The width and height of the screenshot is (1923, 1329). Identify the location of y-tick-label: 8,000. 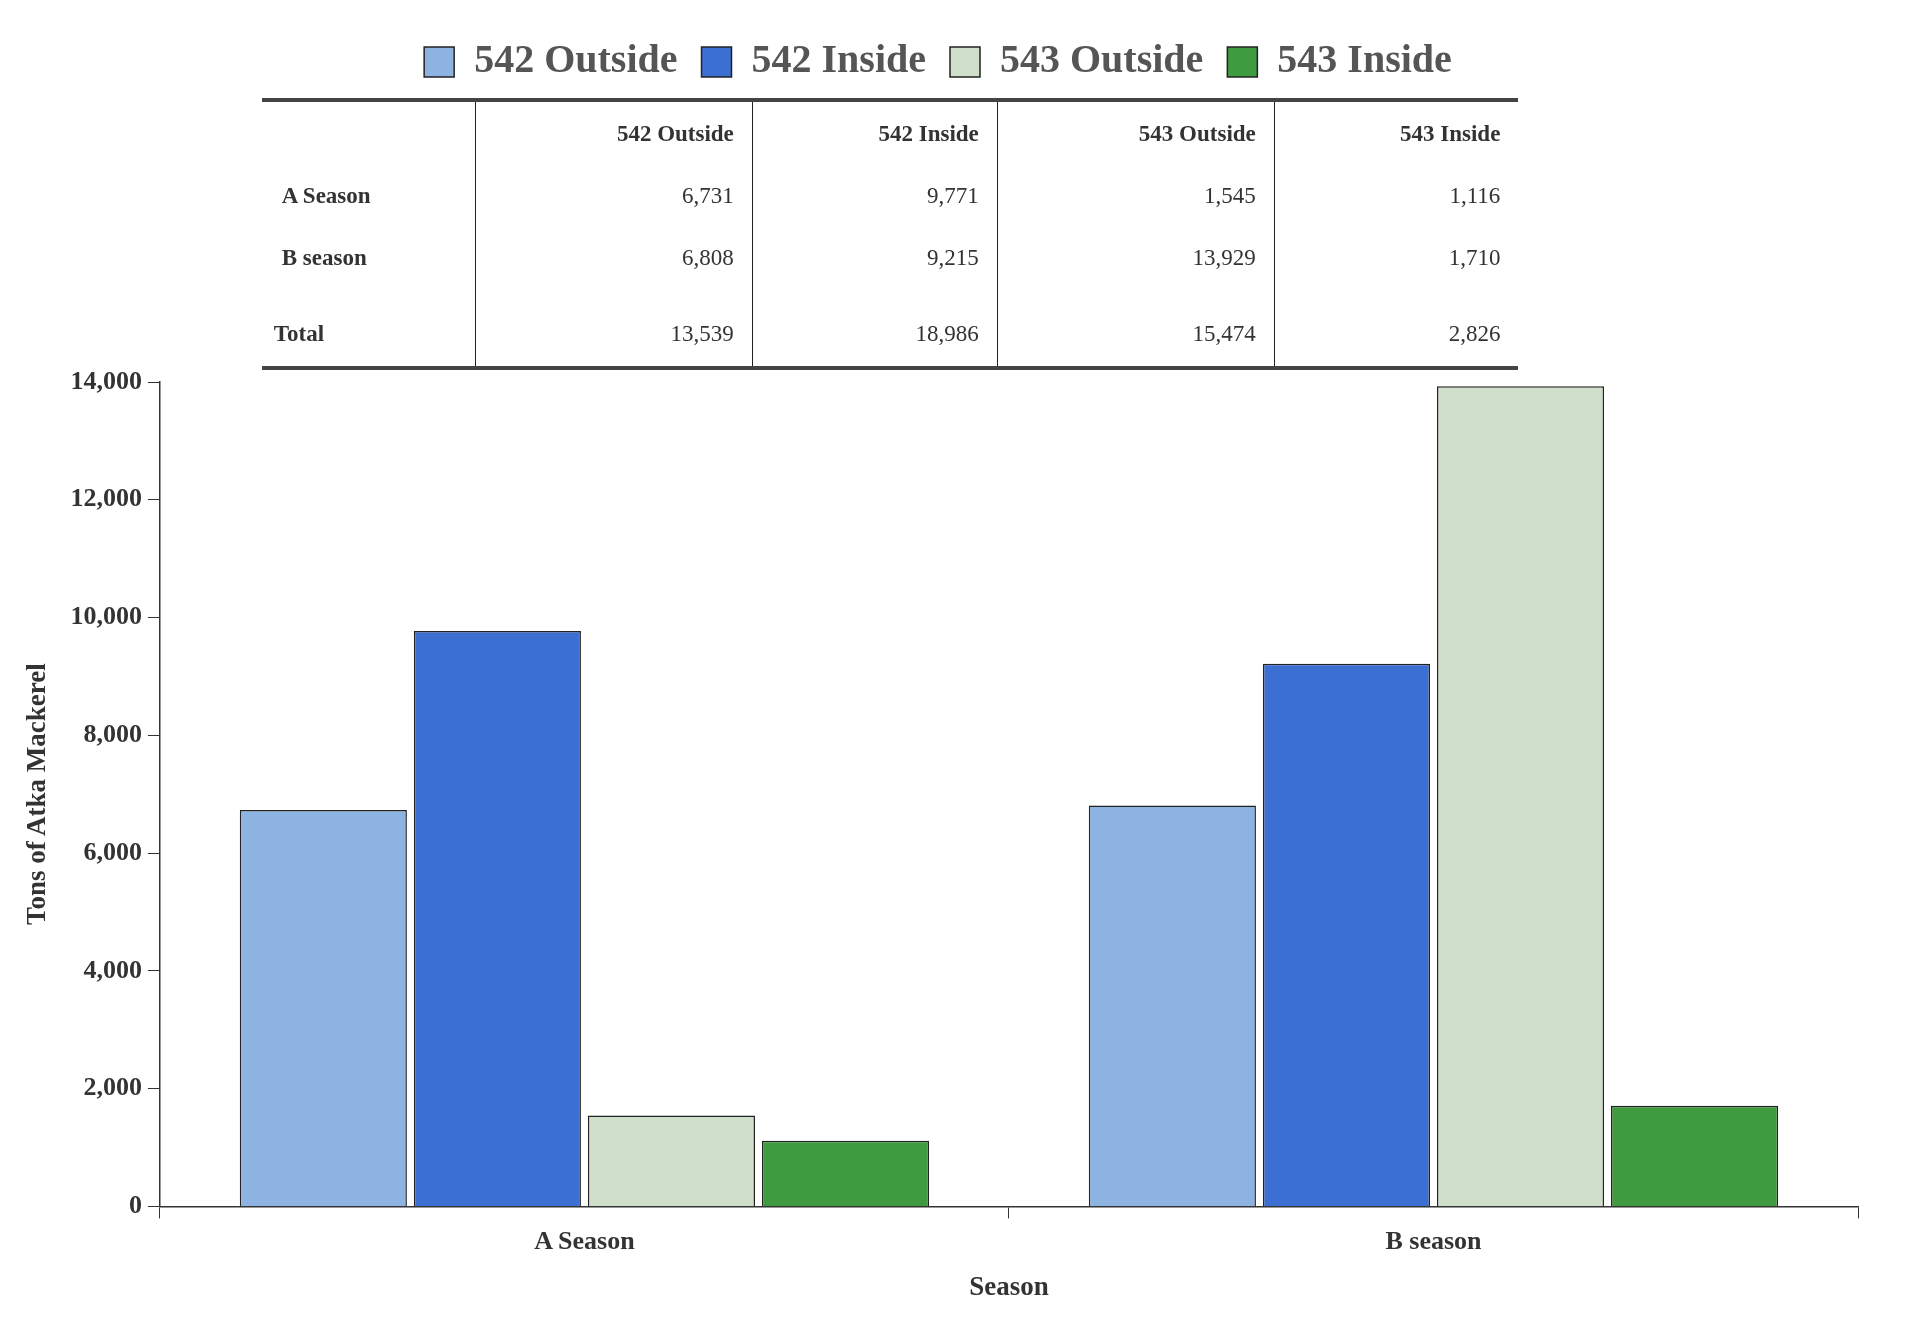
(112, 734).